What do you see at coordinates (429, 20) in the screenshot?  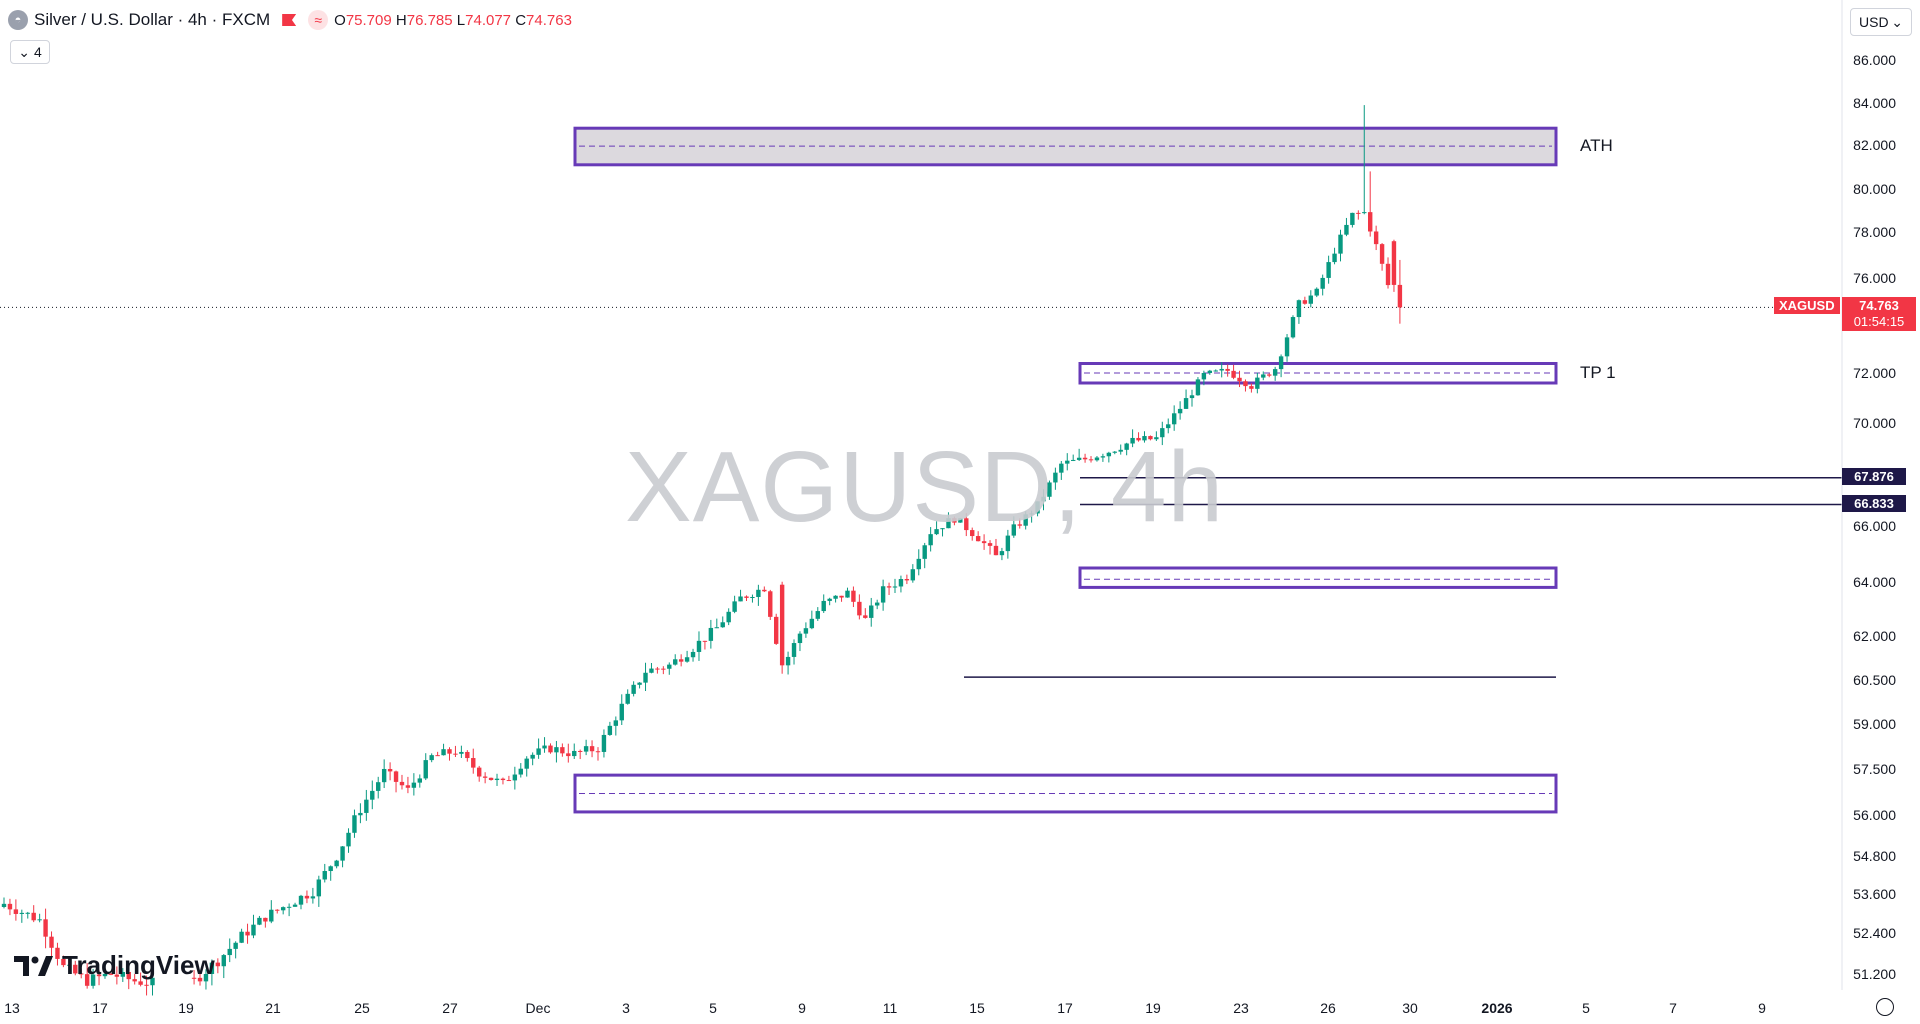 I see `high-value: 76.785` at bounding box center [429, 20].